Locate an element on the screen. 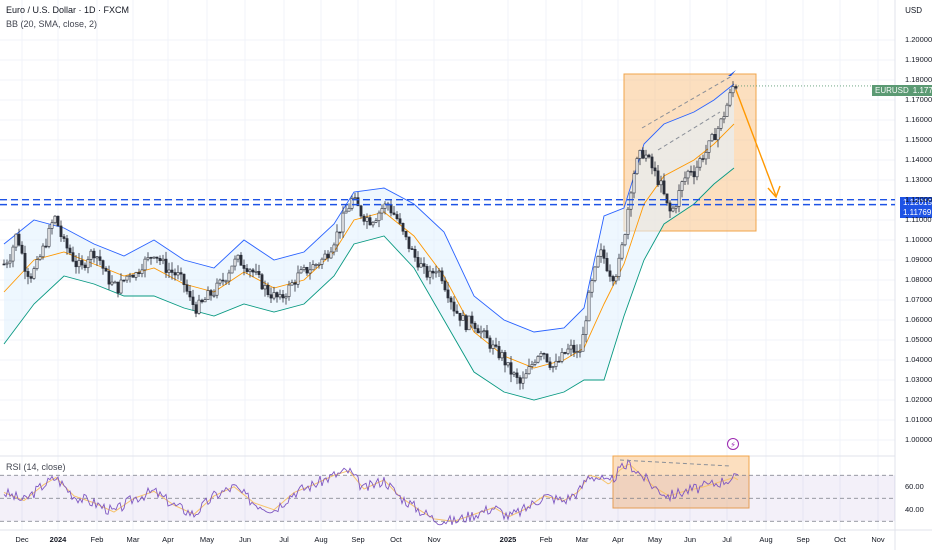  rsi-line is located at coordinates (371, 492).